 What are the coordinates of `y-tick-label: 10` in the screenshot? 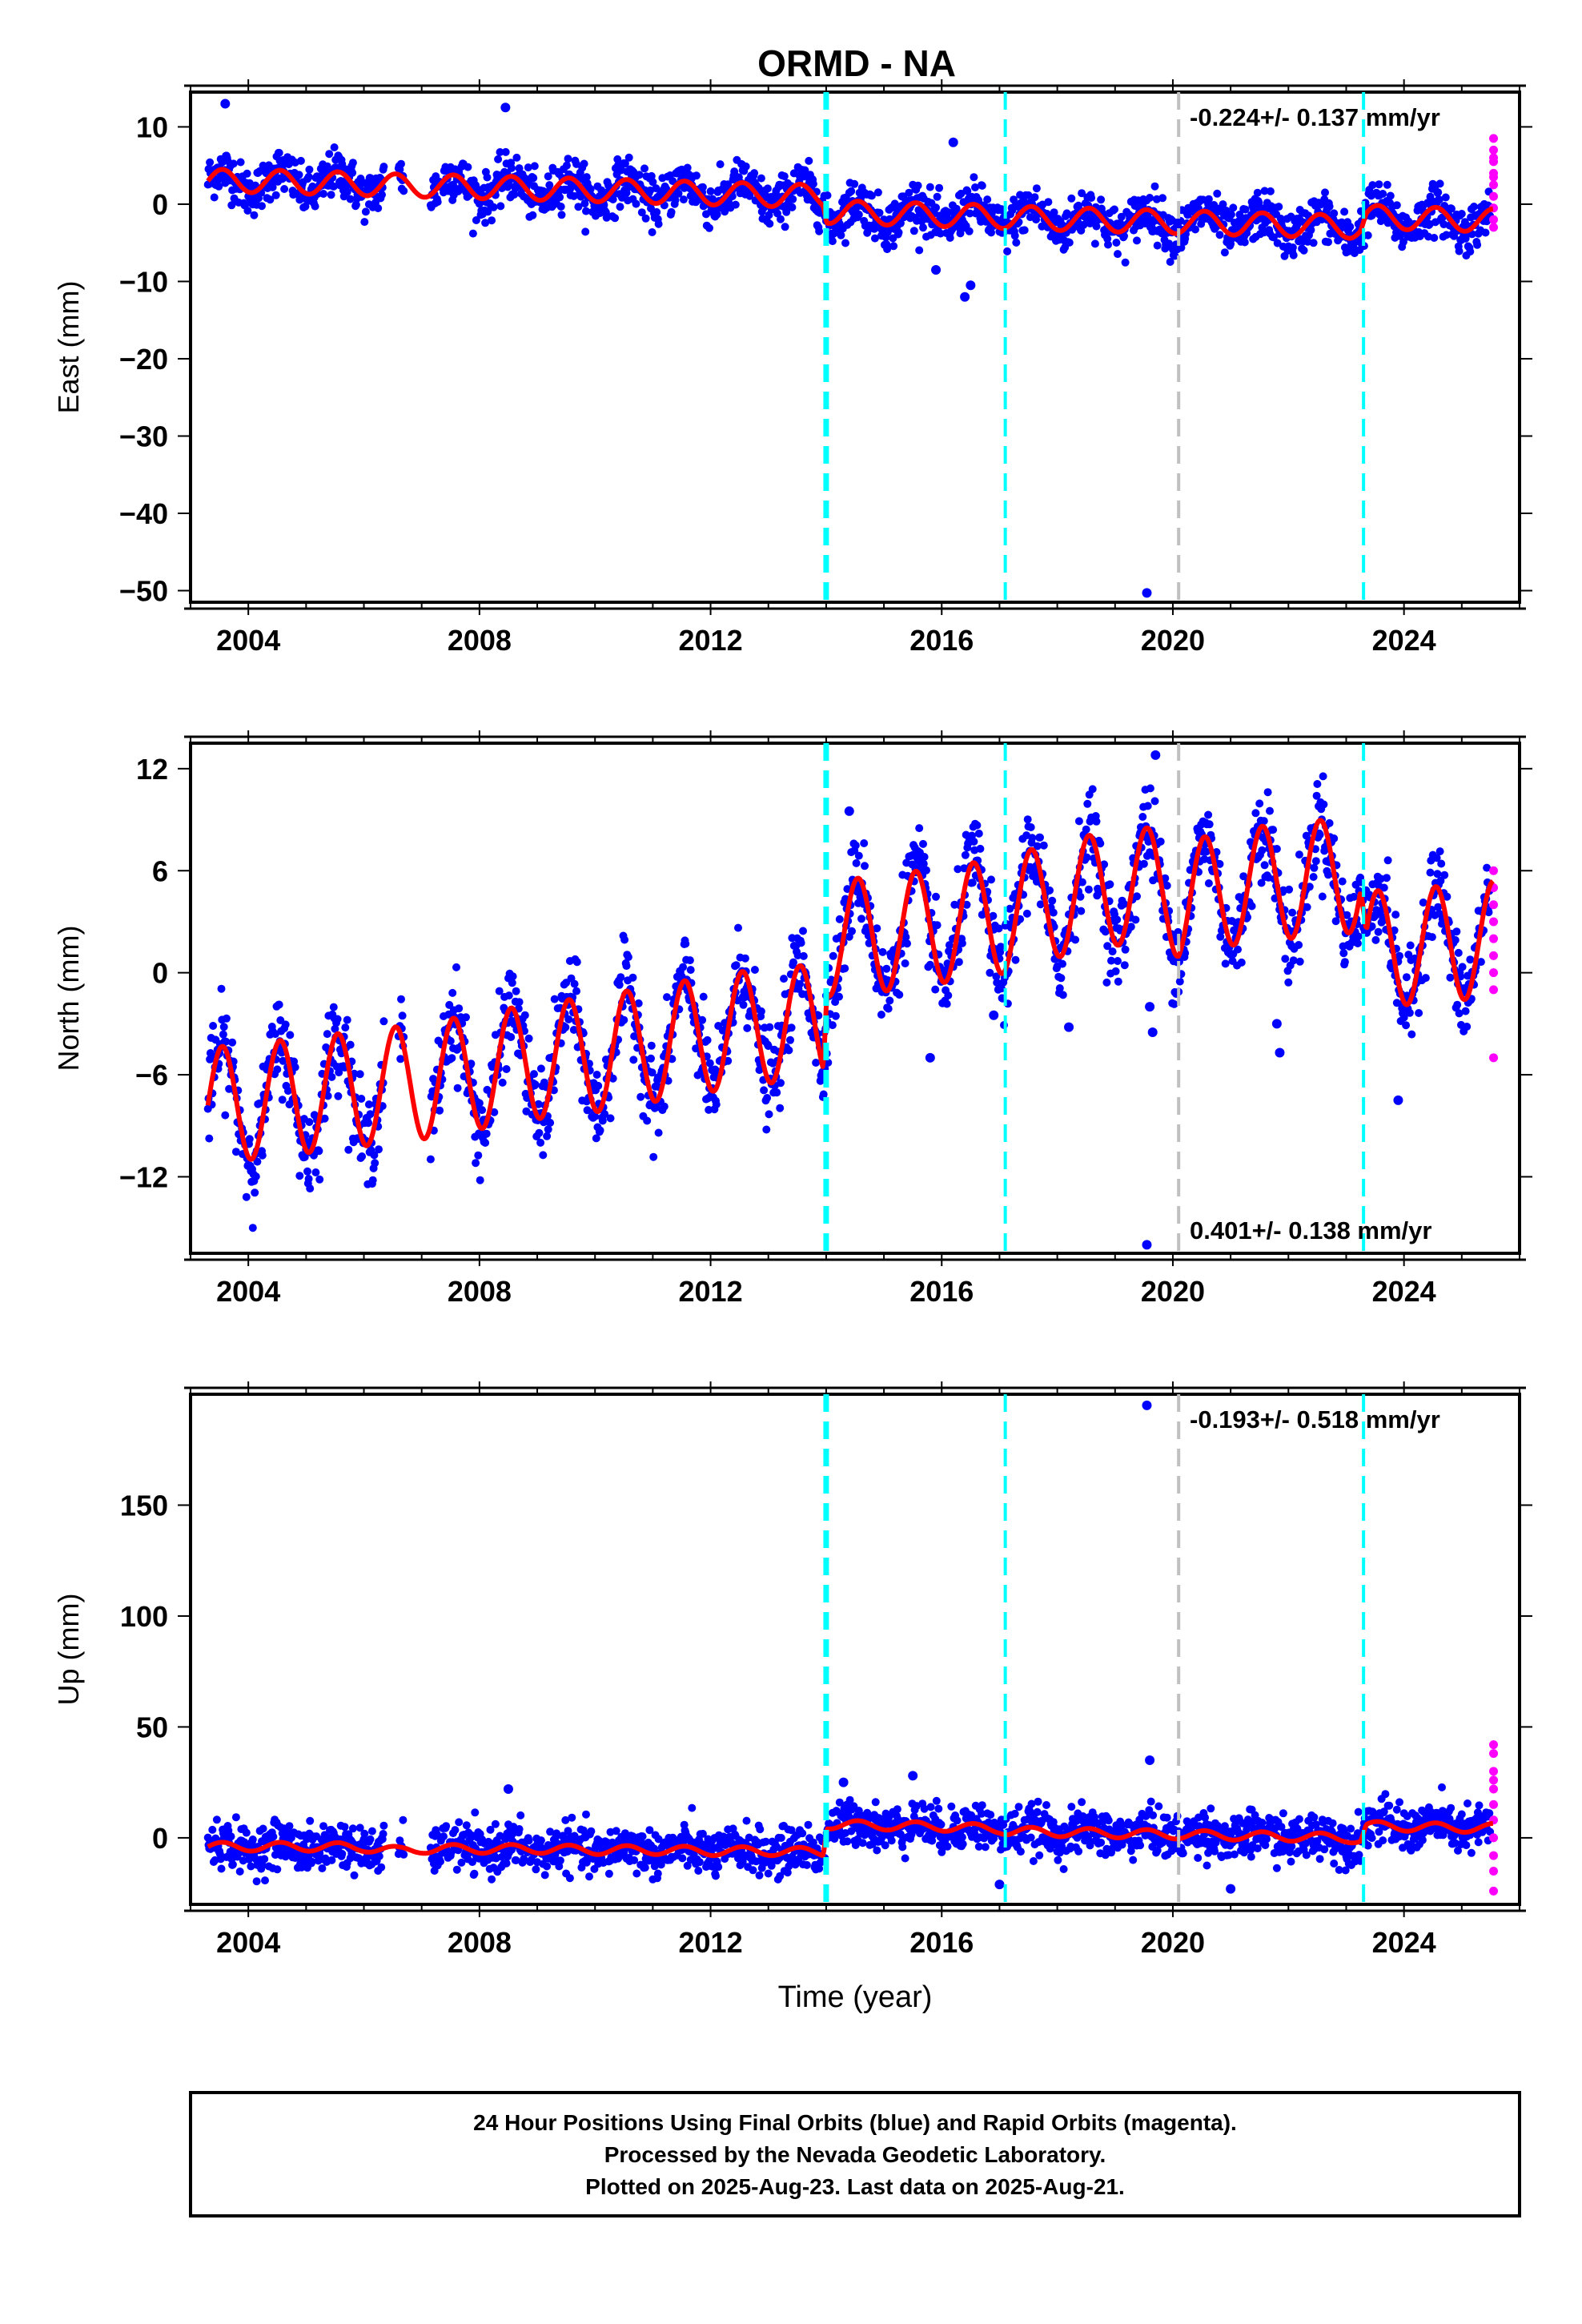 It's located at (152, 127).